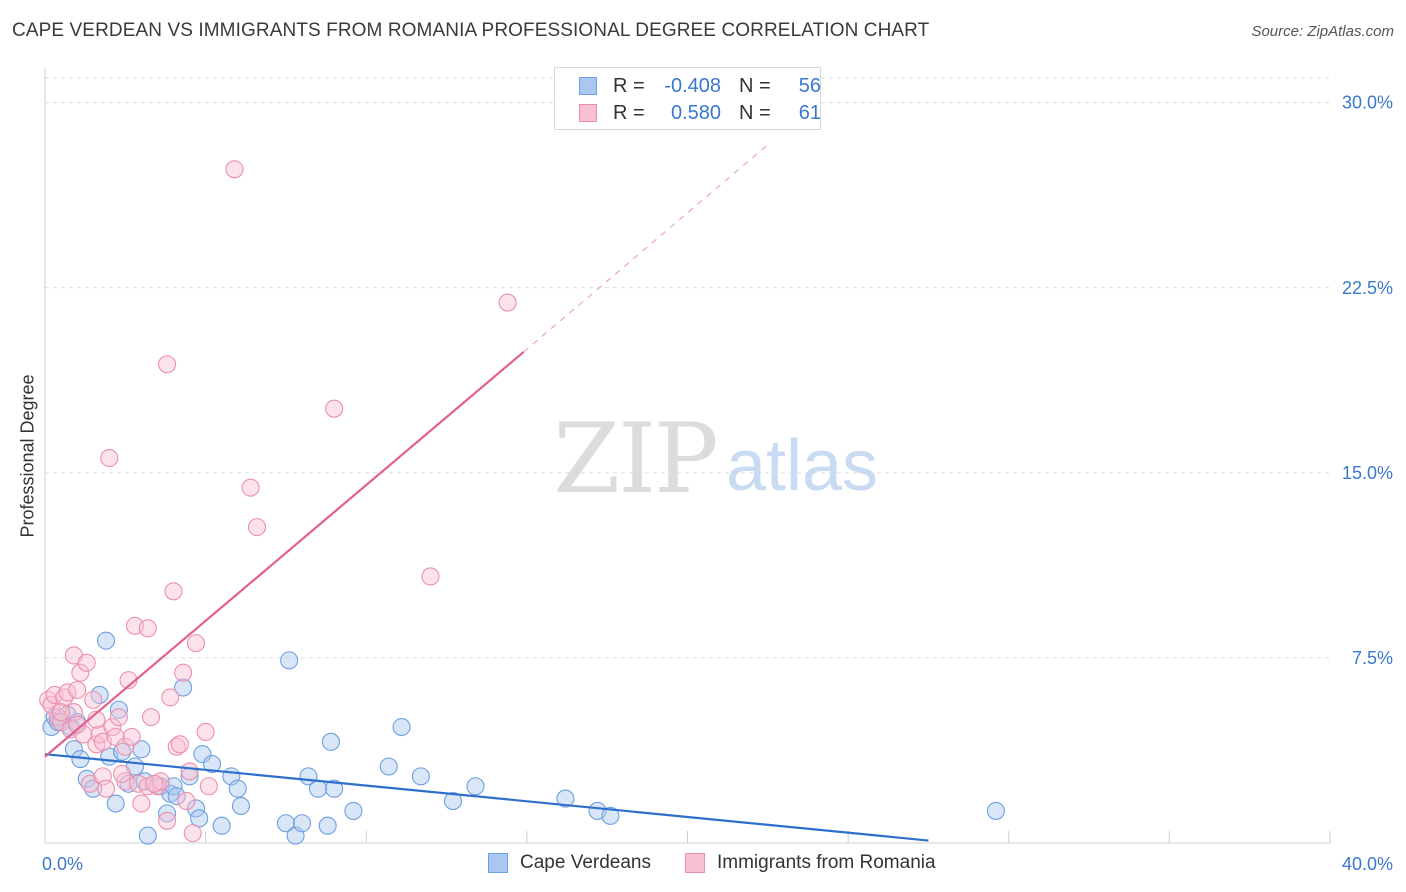 This screenshot has height=892, width=1406. I want to click on series-legend: Cape Verdeans Immigrants from Romania, so click(703, 865).